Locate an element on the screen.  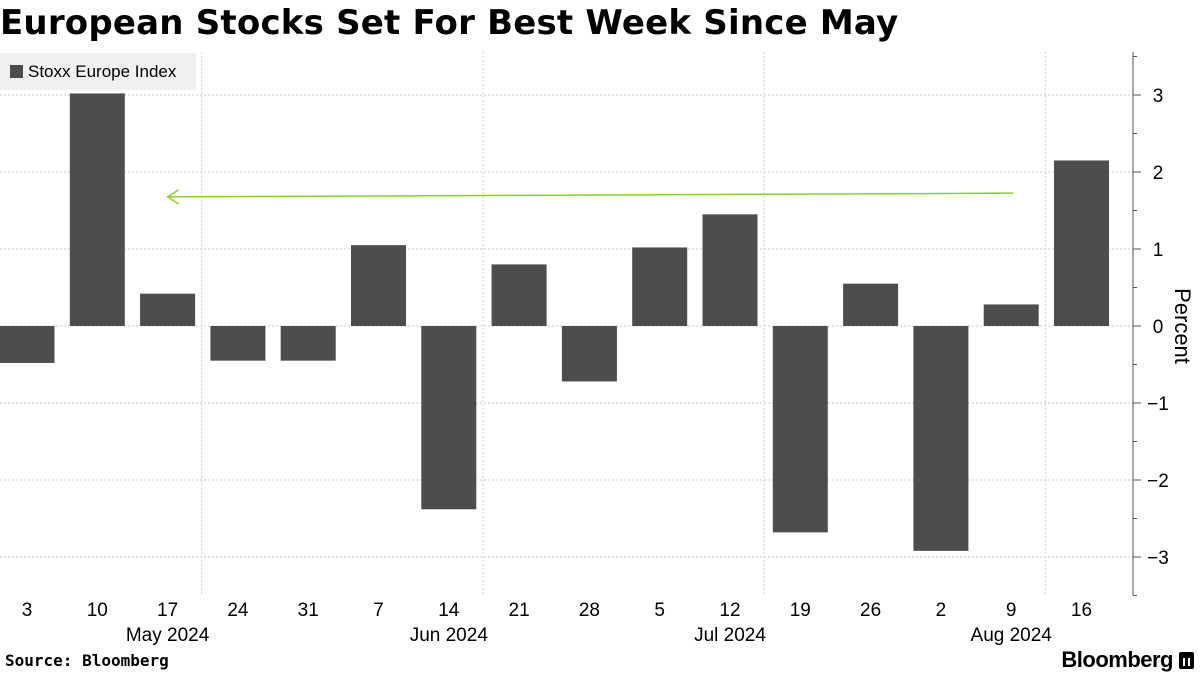
annotation-arrow is located at coordinates (590, 197).